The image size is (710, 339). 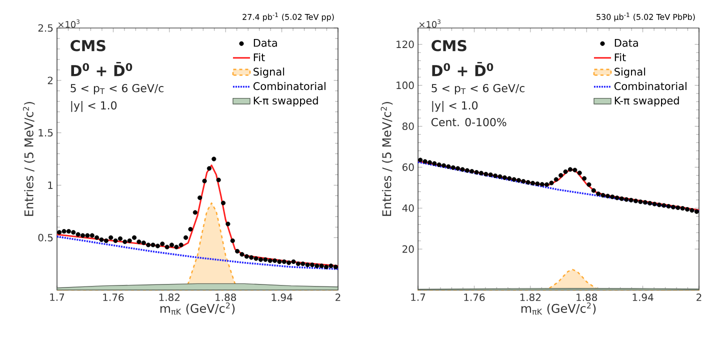 I want to click on y-tick-label: 40, so click(x=408, y=208).